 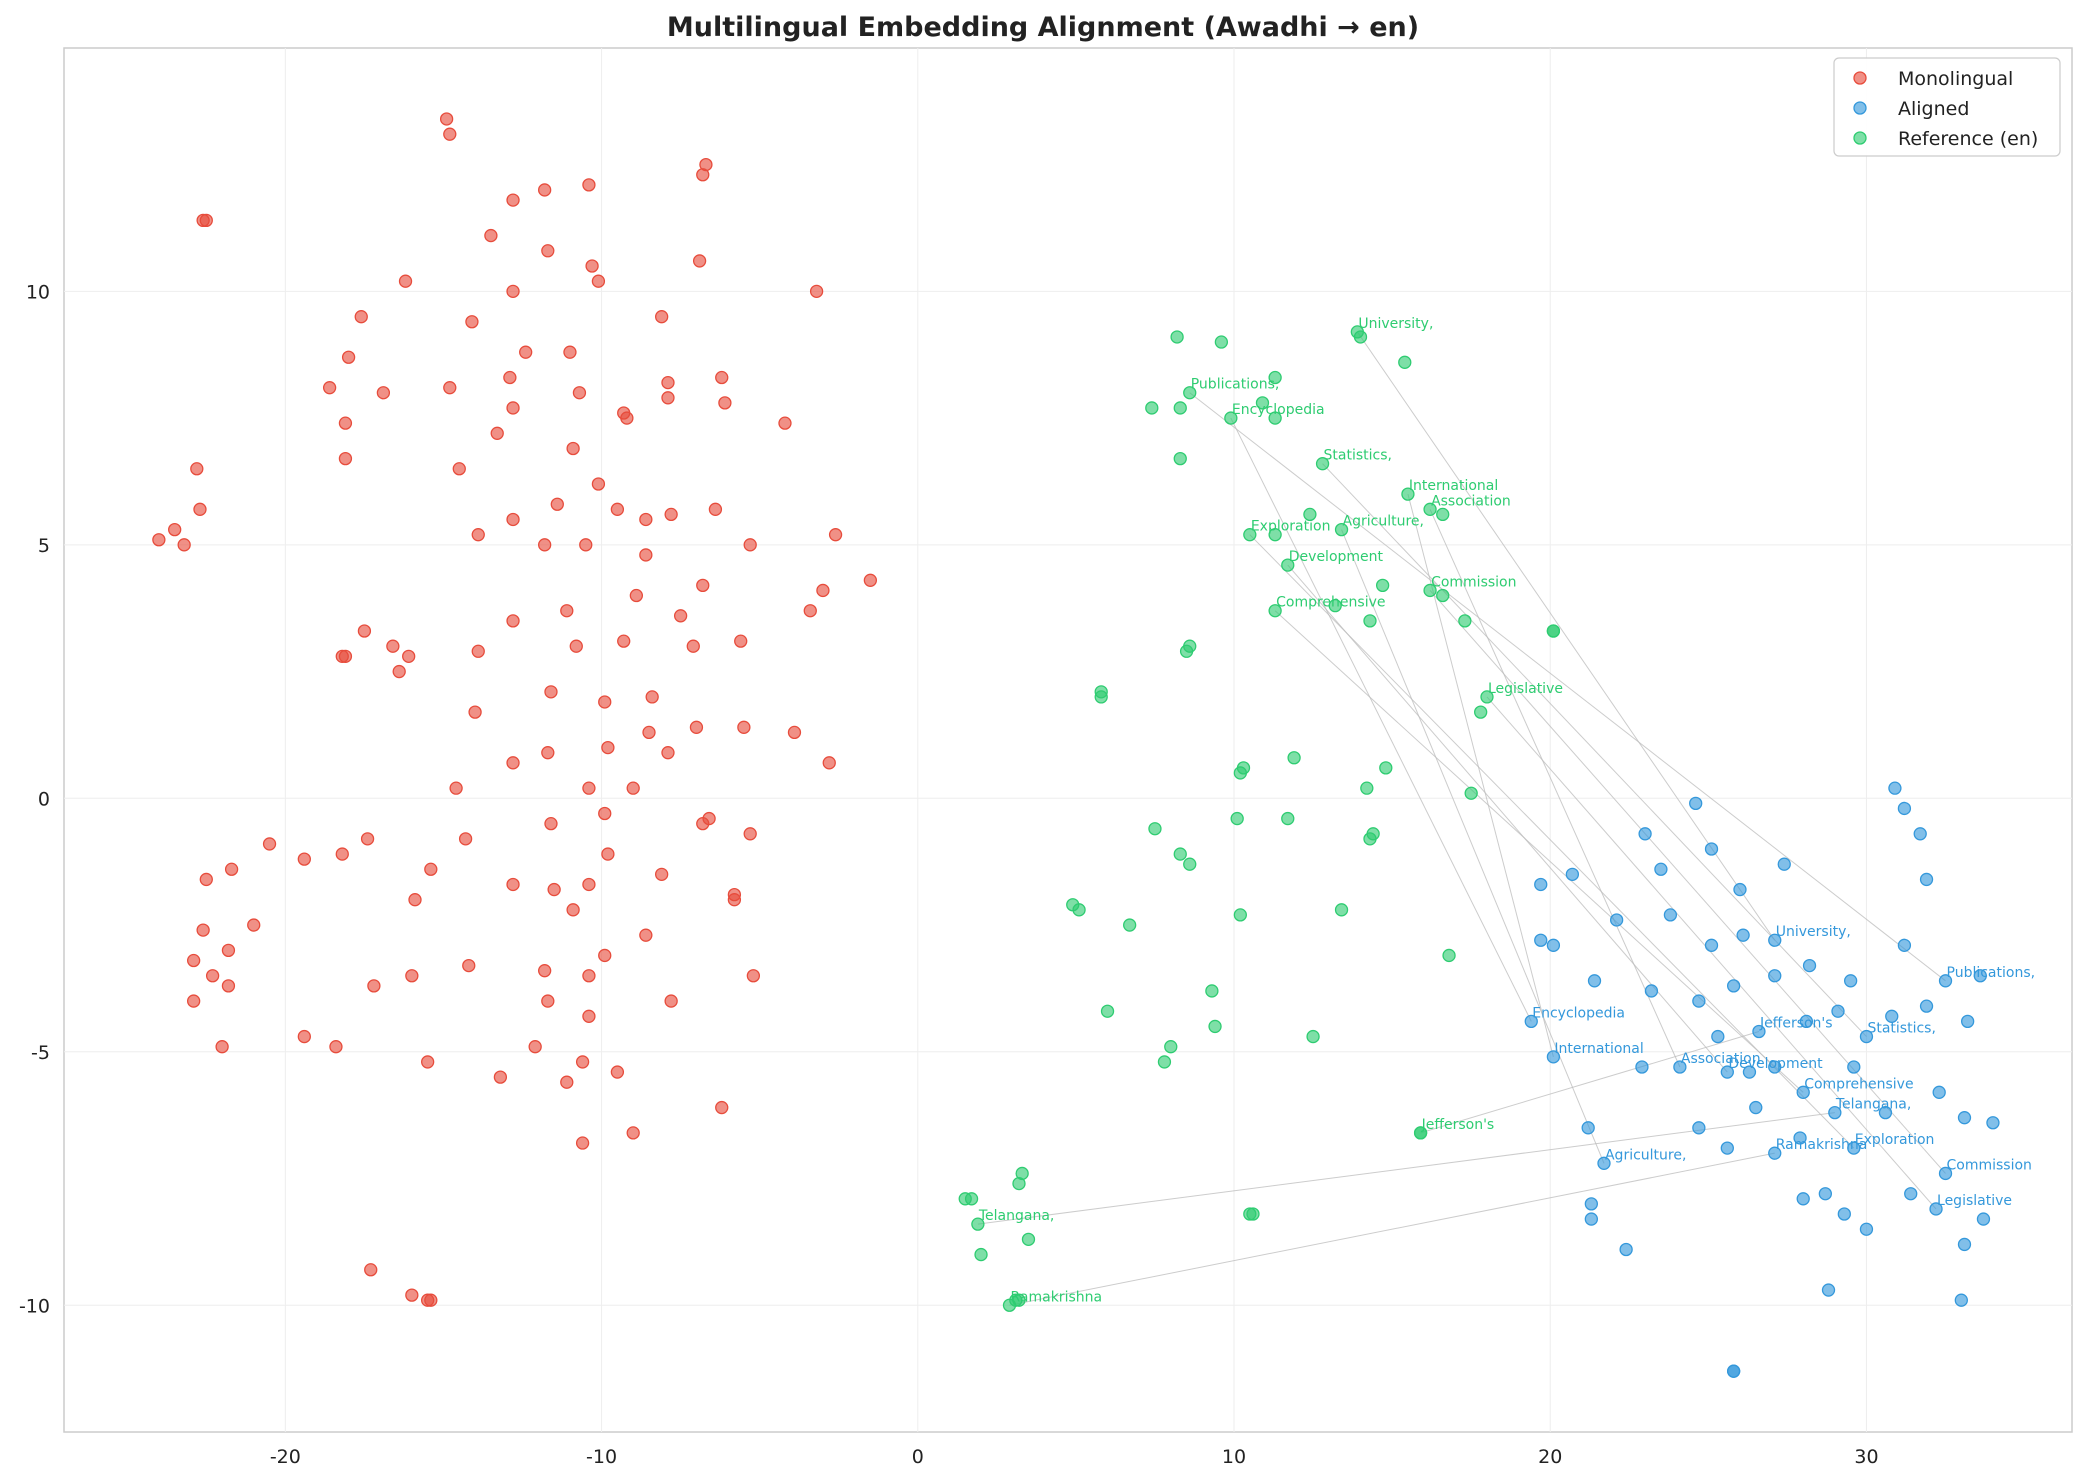 I want to click on annotation-label-aligned: Agriculture,, so click(x=1645, y=1155).